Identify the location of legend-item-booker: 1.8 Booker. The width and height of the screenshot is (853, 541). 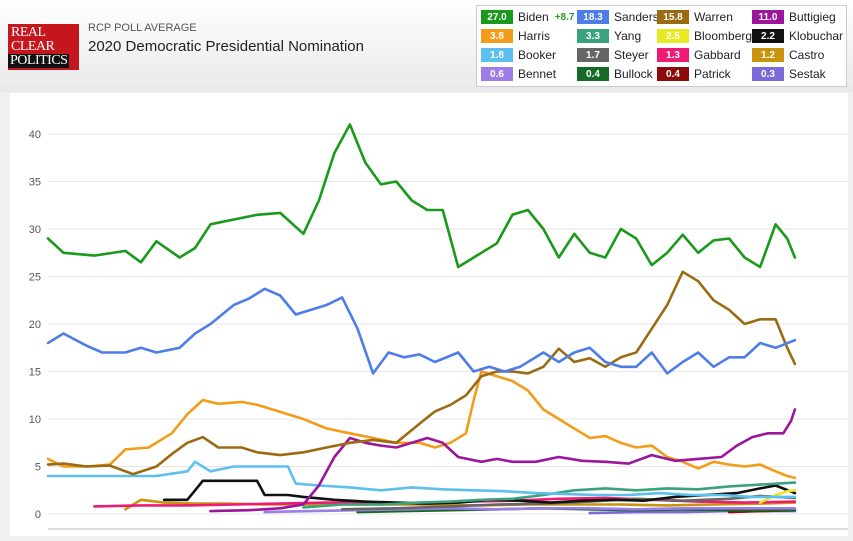
(518, 55).